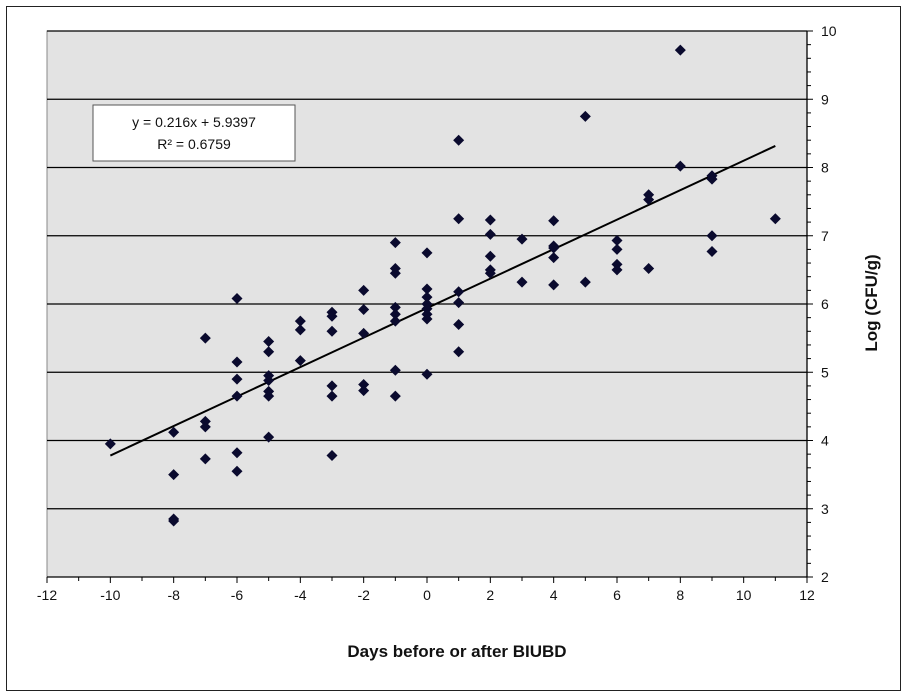 This screenshot has height=698, width=909. What do you see at coordinates (680, 595) in the screenshot?
I see `x-tick-label-8: 8` at bounding box center [680, 595].